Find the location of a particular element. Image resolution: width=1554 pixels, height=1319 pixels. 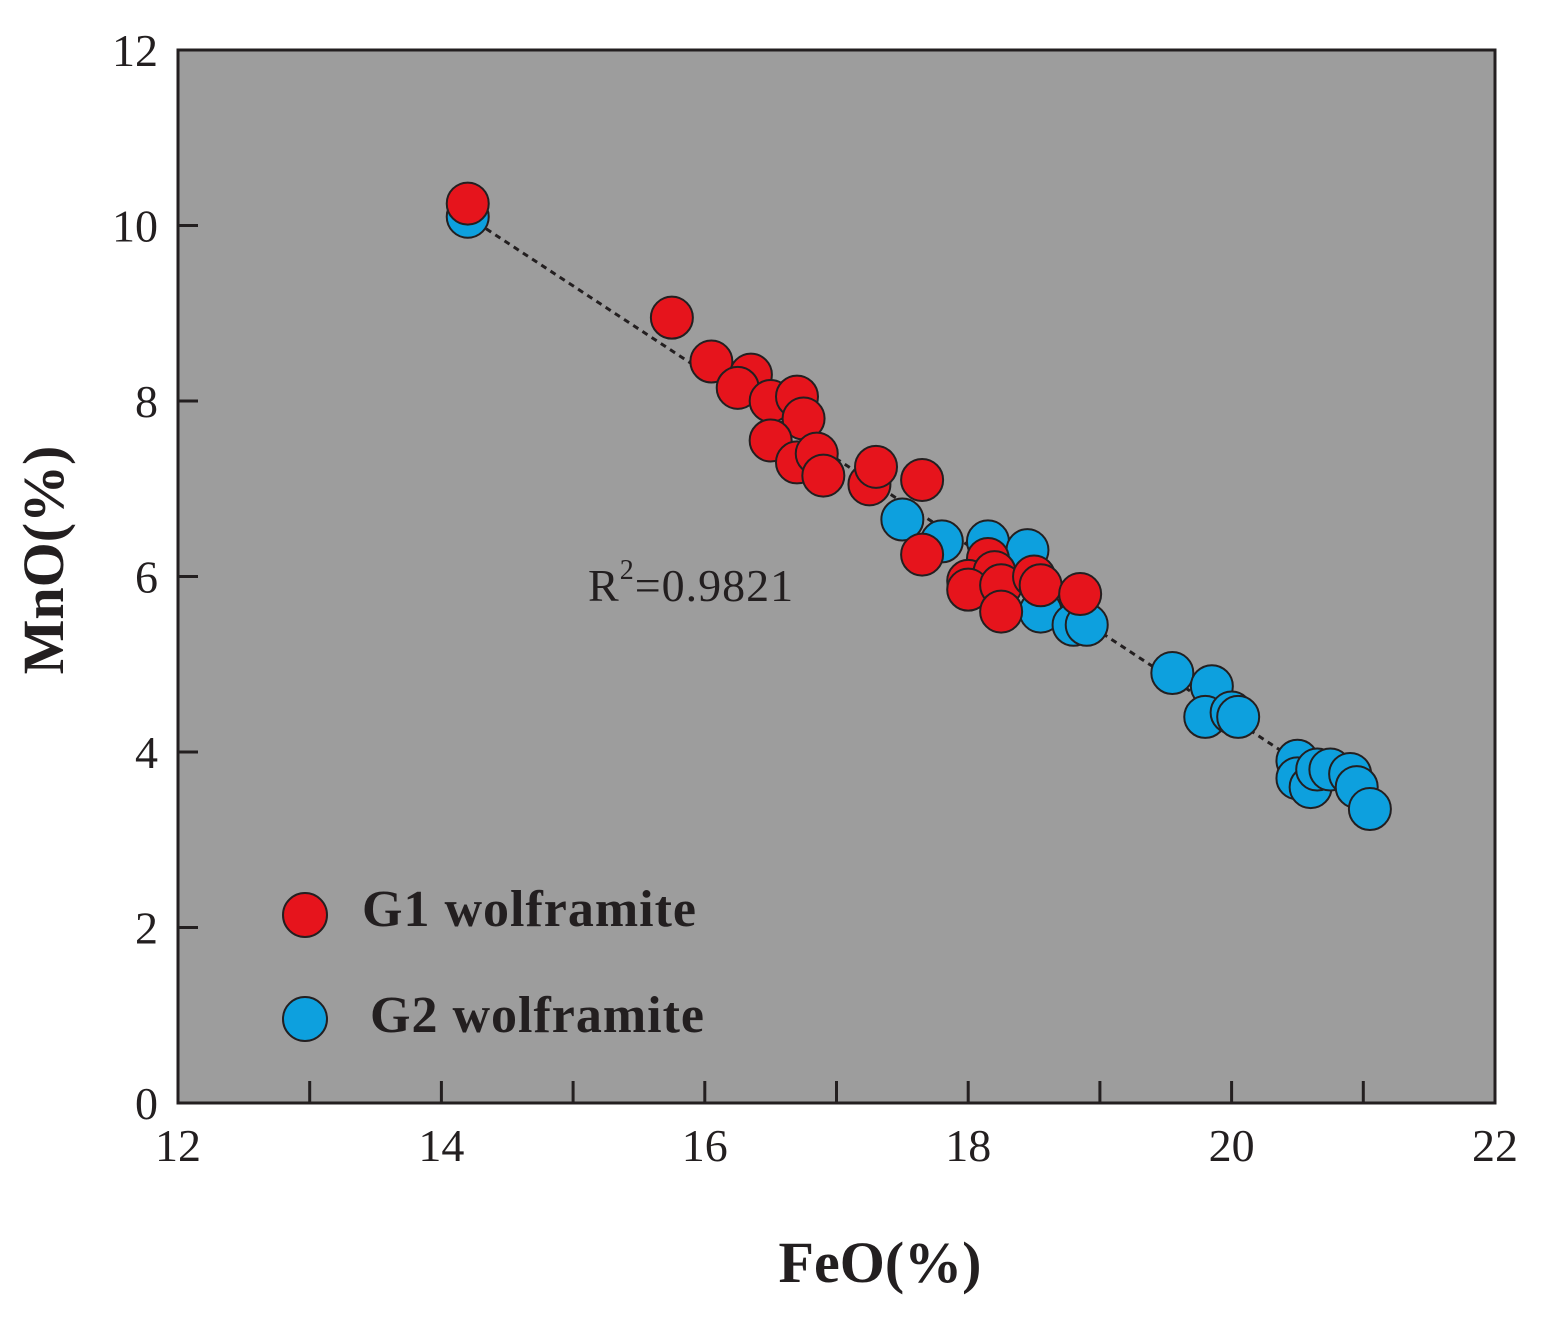

y-tick-label: 0 is located at coordinates (146, 1103).